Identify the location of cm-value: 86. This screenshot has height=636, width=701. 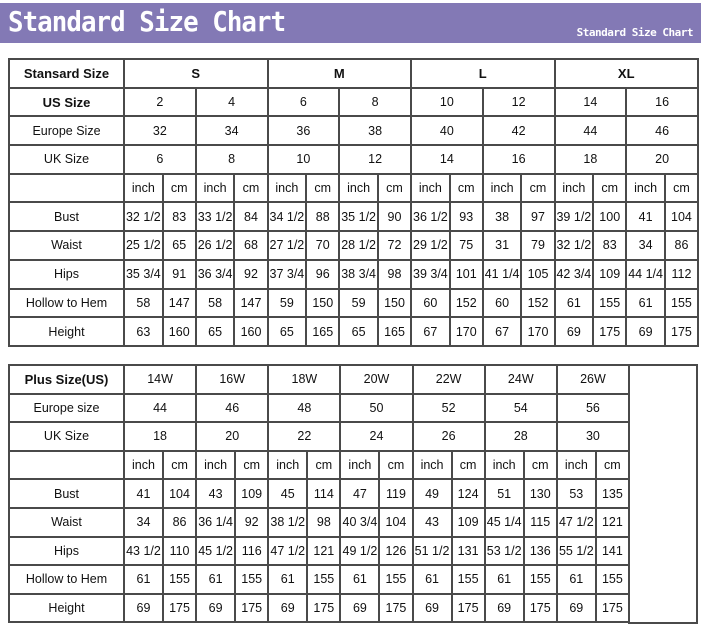
(681, 245).